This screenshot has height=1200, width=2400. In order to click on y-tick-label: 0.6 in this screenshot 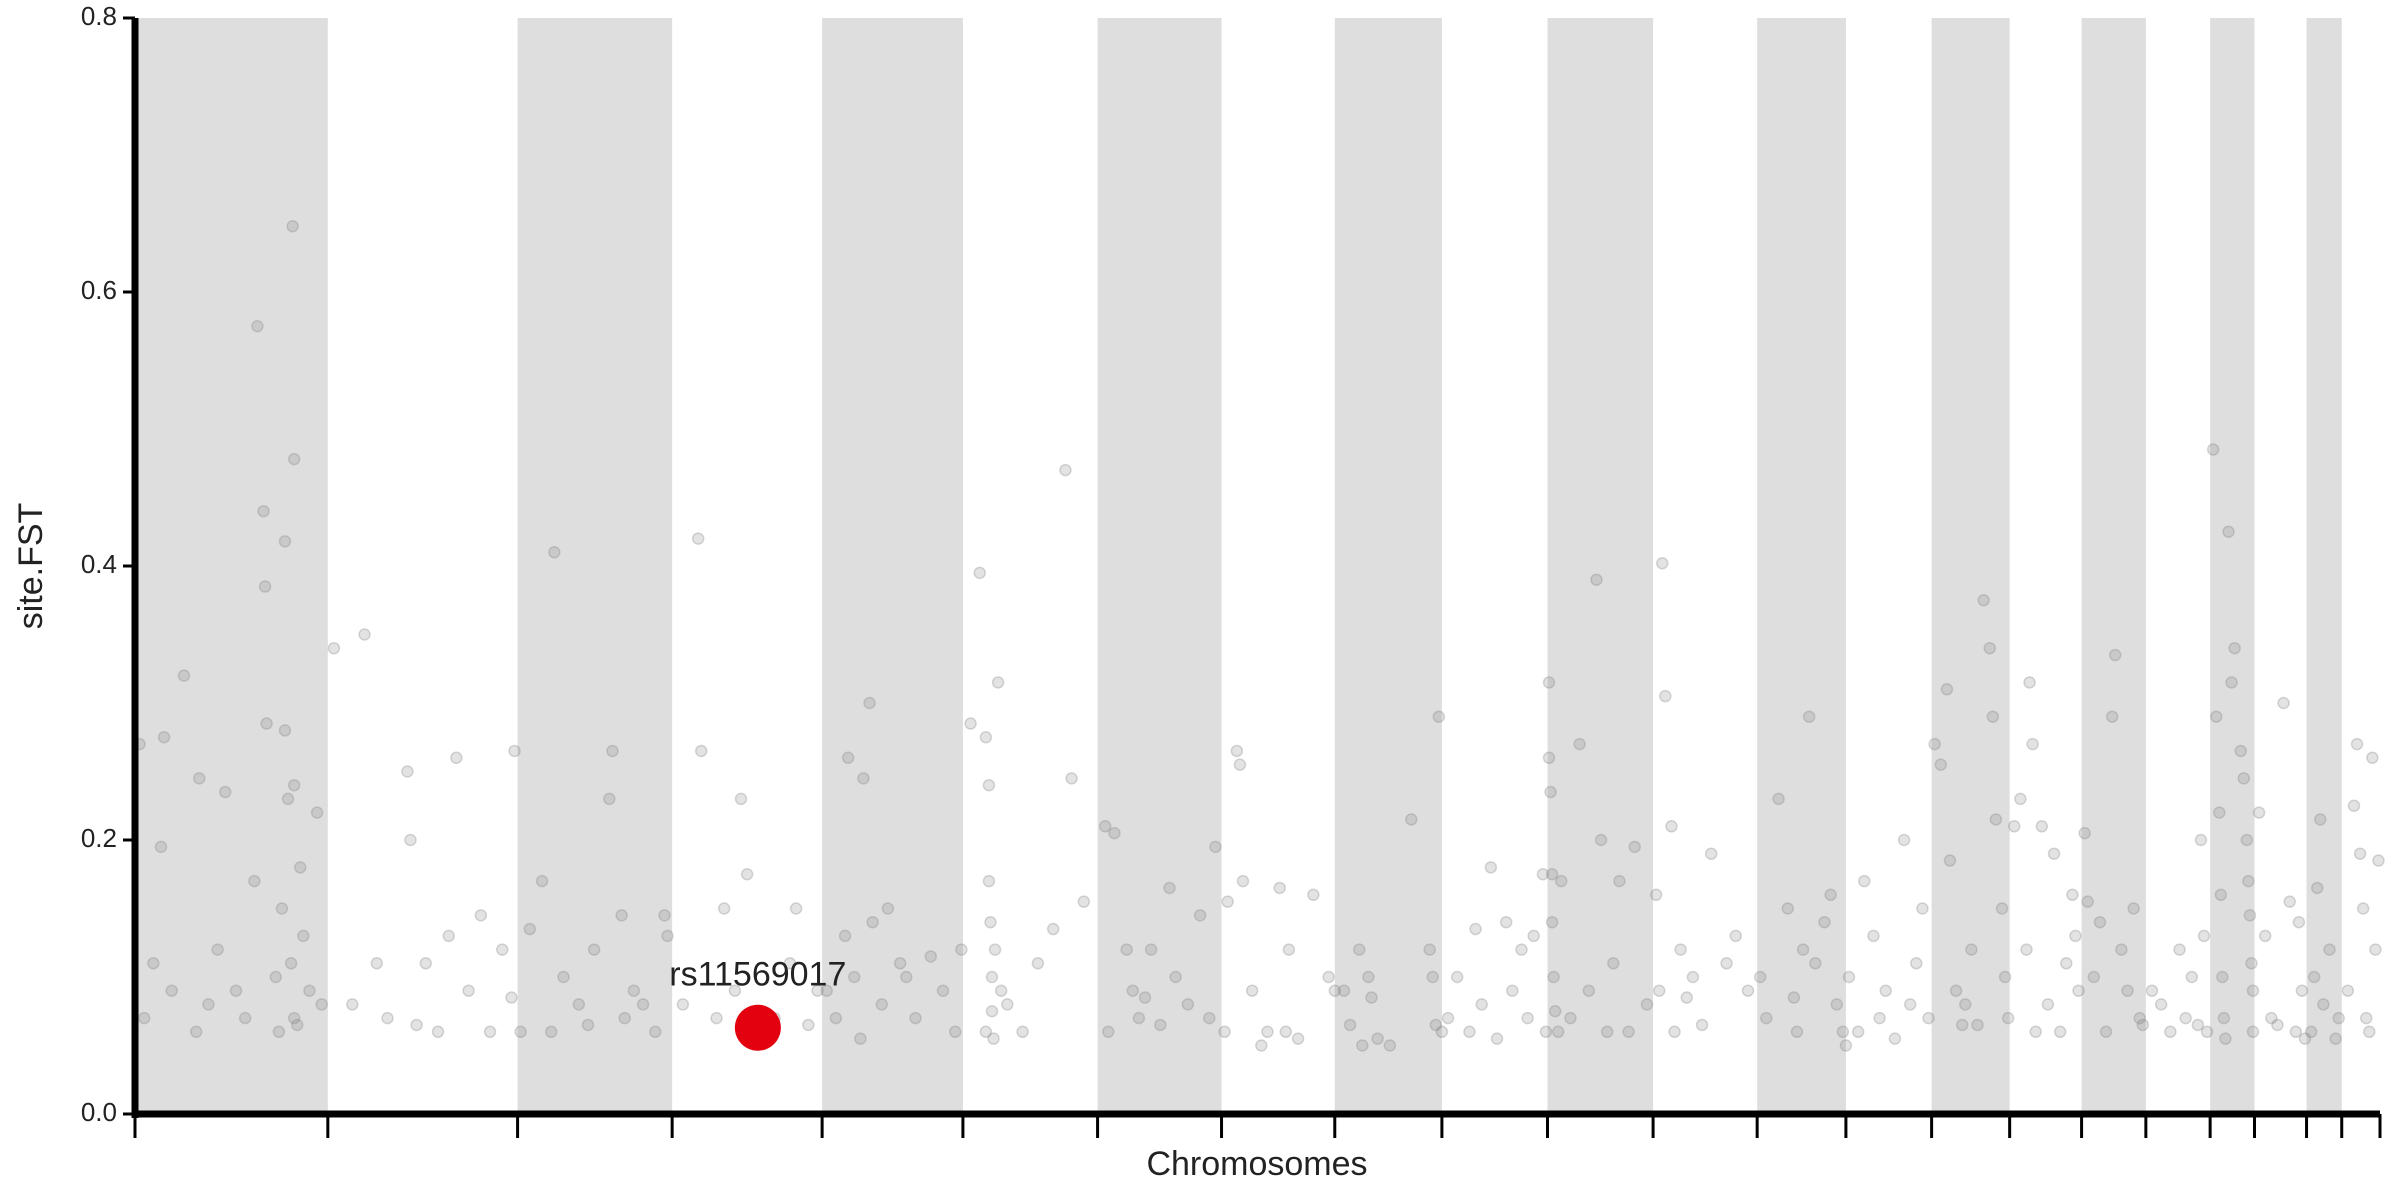, I will do `click(99, 290)`.